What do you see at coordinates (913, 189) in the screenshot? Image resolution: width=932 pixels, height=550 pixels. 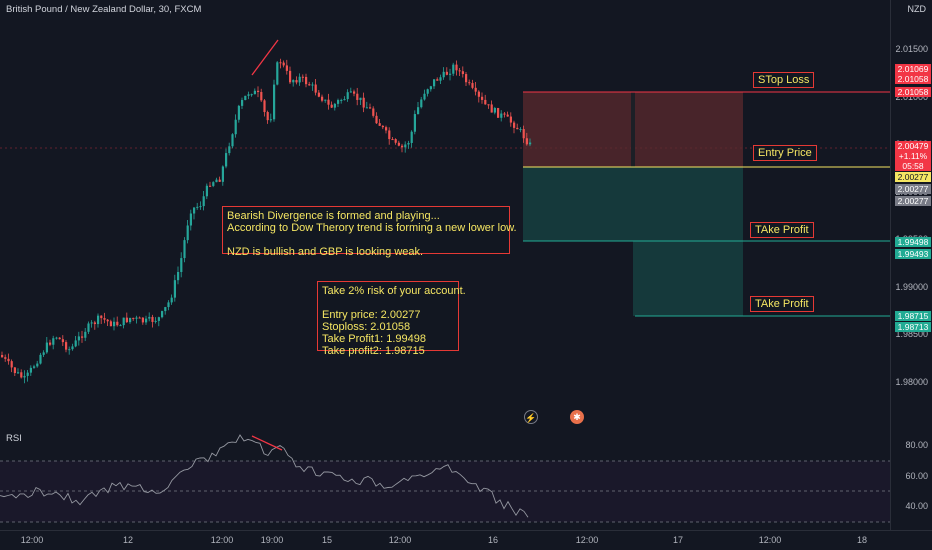 I see `price-tag: 2.00277` at bounding box center [913, 189].